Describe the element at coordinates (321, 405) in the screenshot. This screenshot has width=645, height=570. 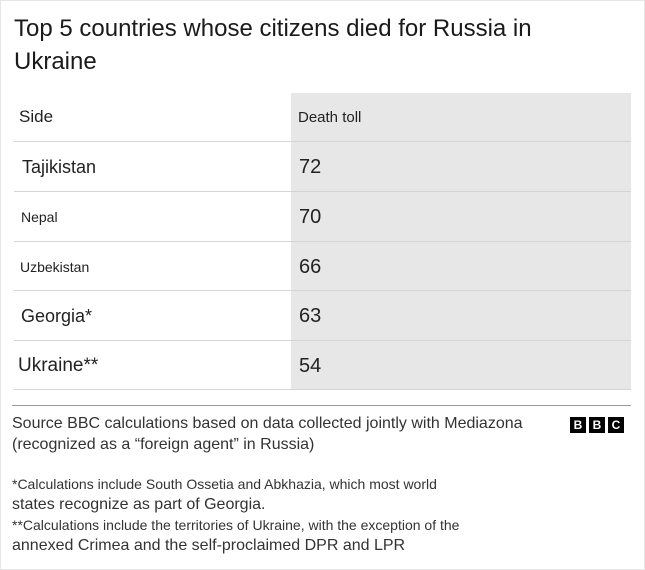
I see `footer-separator` at that location.